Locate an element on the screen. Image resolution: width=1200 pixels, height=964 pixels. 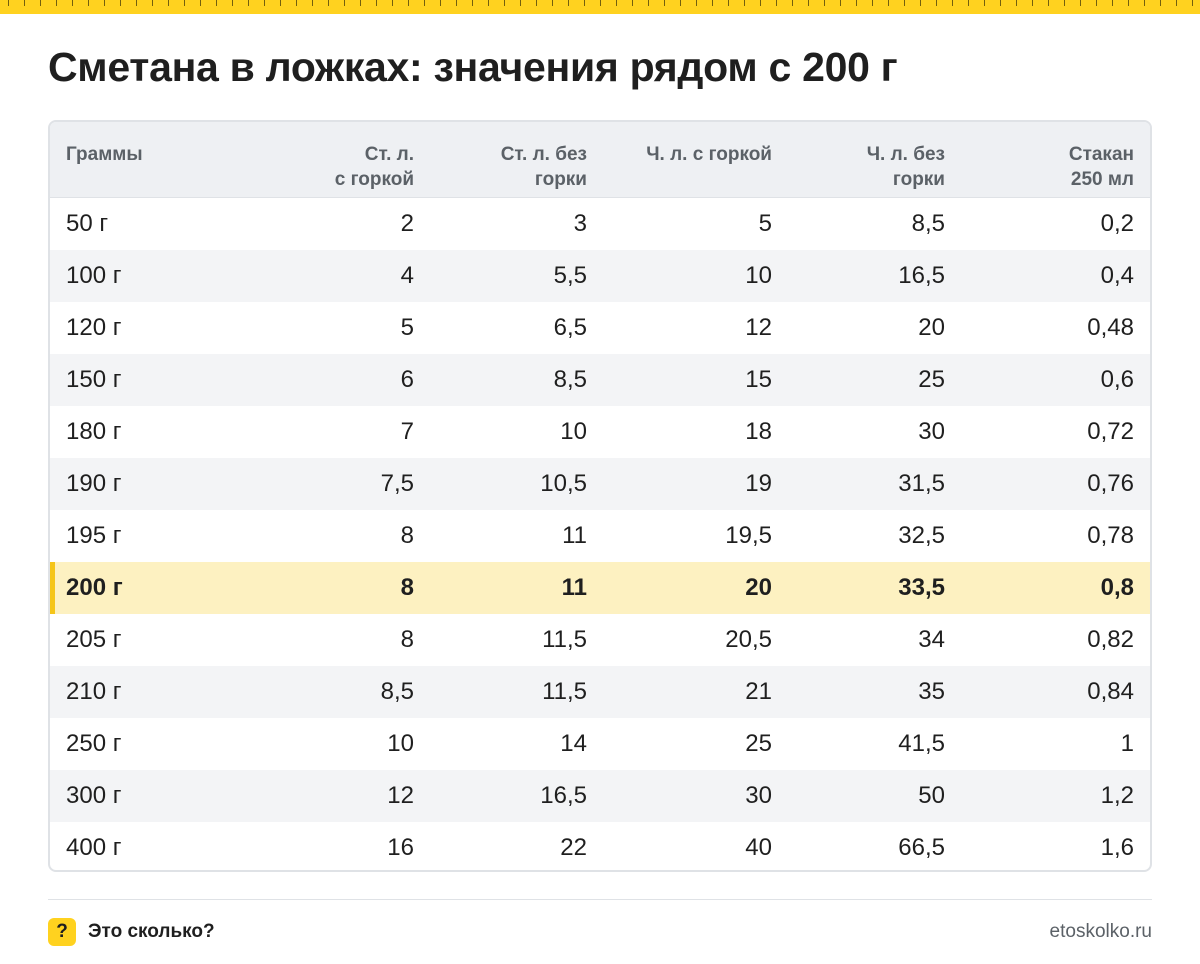
cell-tsp-level: 66,5 is located at coordinates (921, 847).